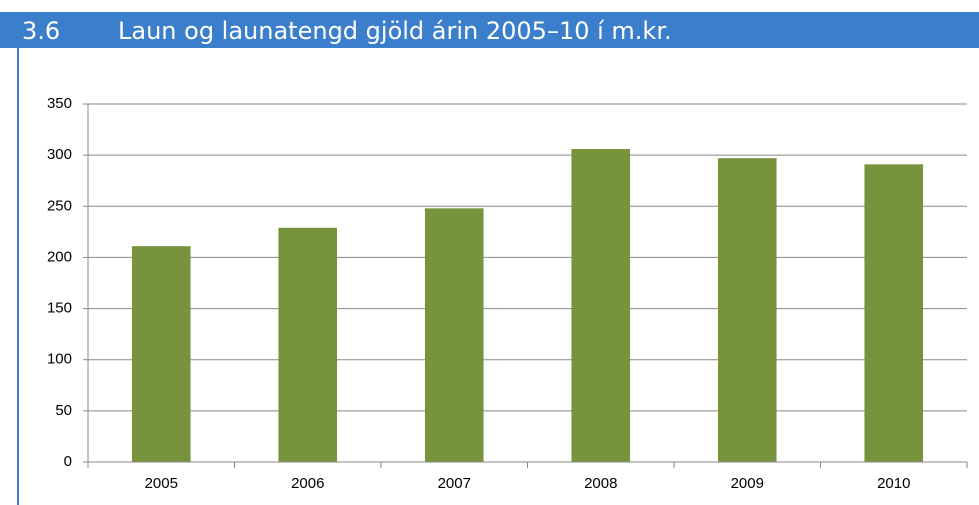 This screenshot has height=505, width=979. I want to click on y-tick-label: 350, so click(59, 103).